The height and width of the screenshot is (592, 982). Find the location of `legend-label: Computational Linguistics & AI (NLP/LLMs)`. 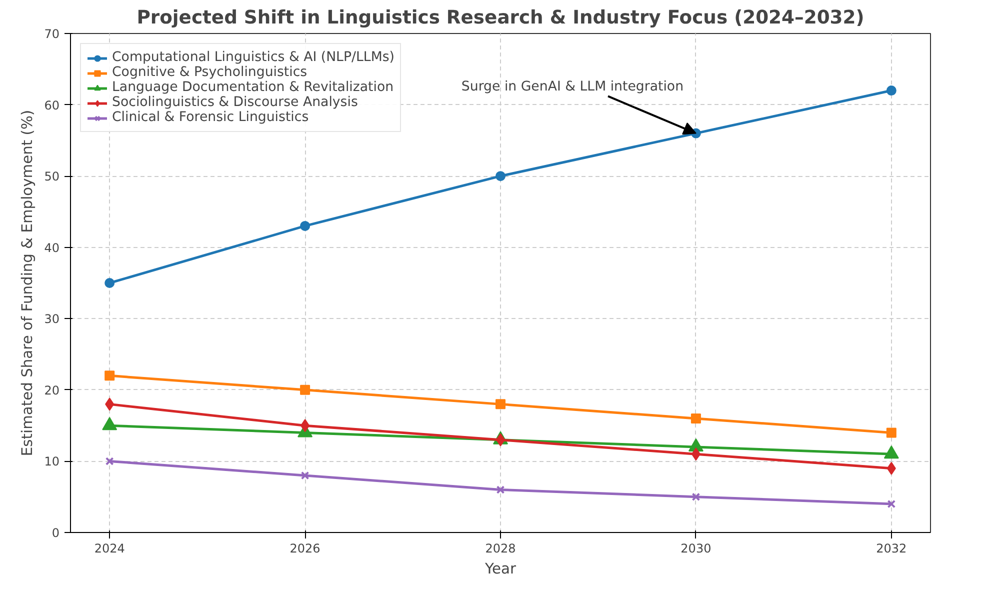

legend-label: Computational Linguistics & AI (NLP/LLMs) is located at coordinates (253, 57).